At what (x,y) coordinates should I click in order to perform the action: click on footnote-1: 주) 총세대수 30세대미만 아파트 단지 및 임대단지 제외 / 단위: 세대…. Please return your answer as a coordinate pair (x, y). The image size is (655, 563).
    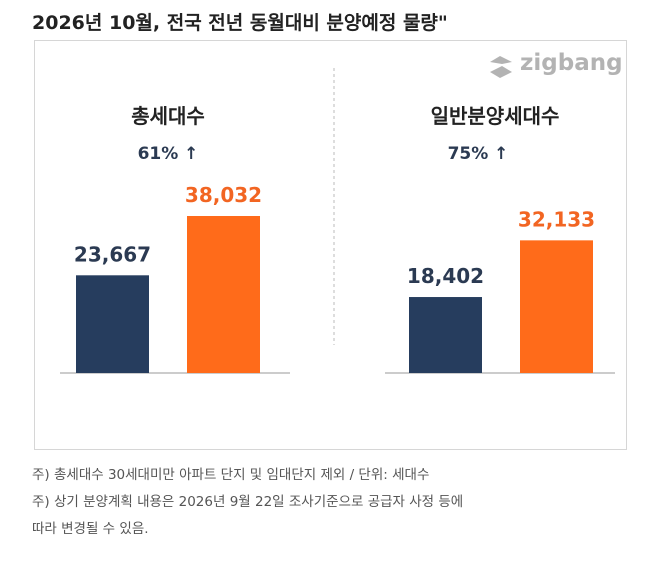
    Looking at the image, I should click on (231, 475).